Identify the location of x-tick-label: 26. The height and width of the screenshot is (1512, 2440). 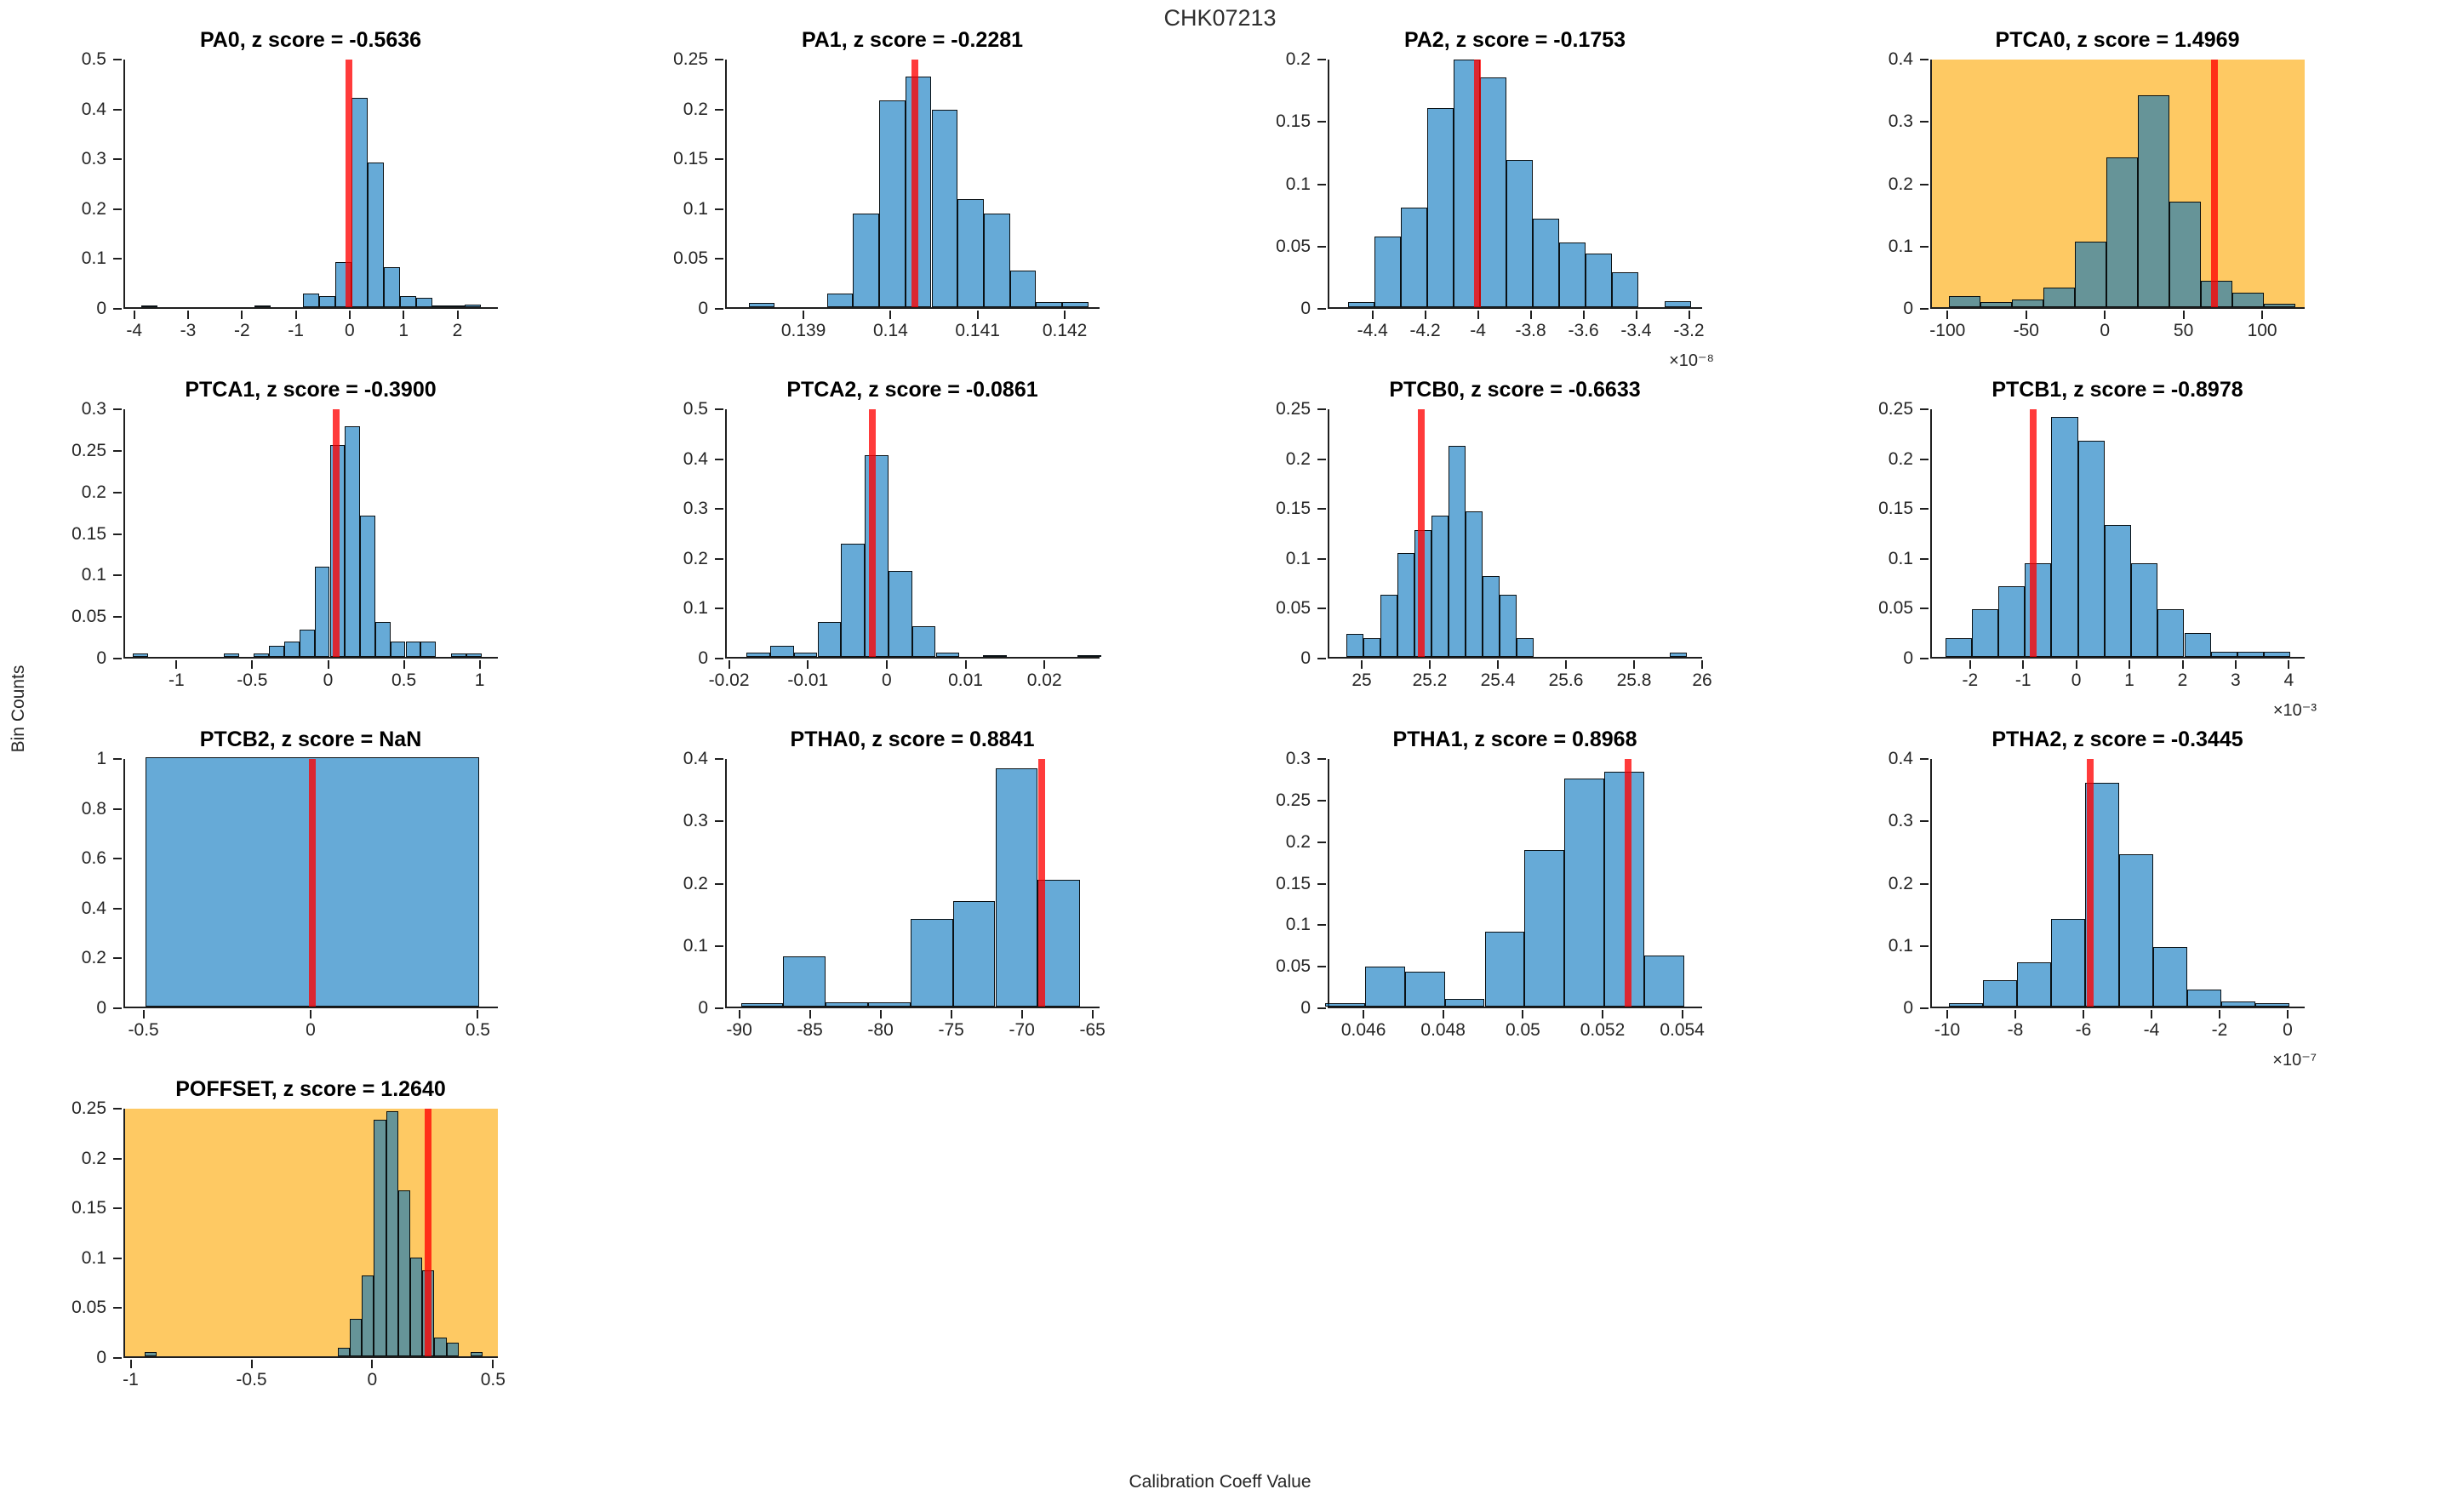
(1702, 680).